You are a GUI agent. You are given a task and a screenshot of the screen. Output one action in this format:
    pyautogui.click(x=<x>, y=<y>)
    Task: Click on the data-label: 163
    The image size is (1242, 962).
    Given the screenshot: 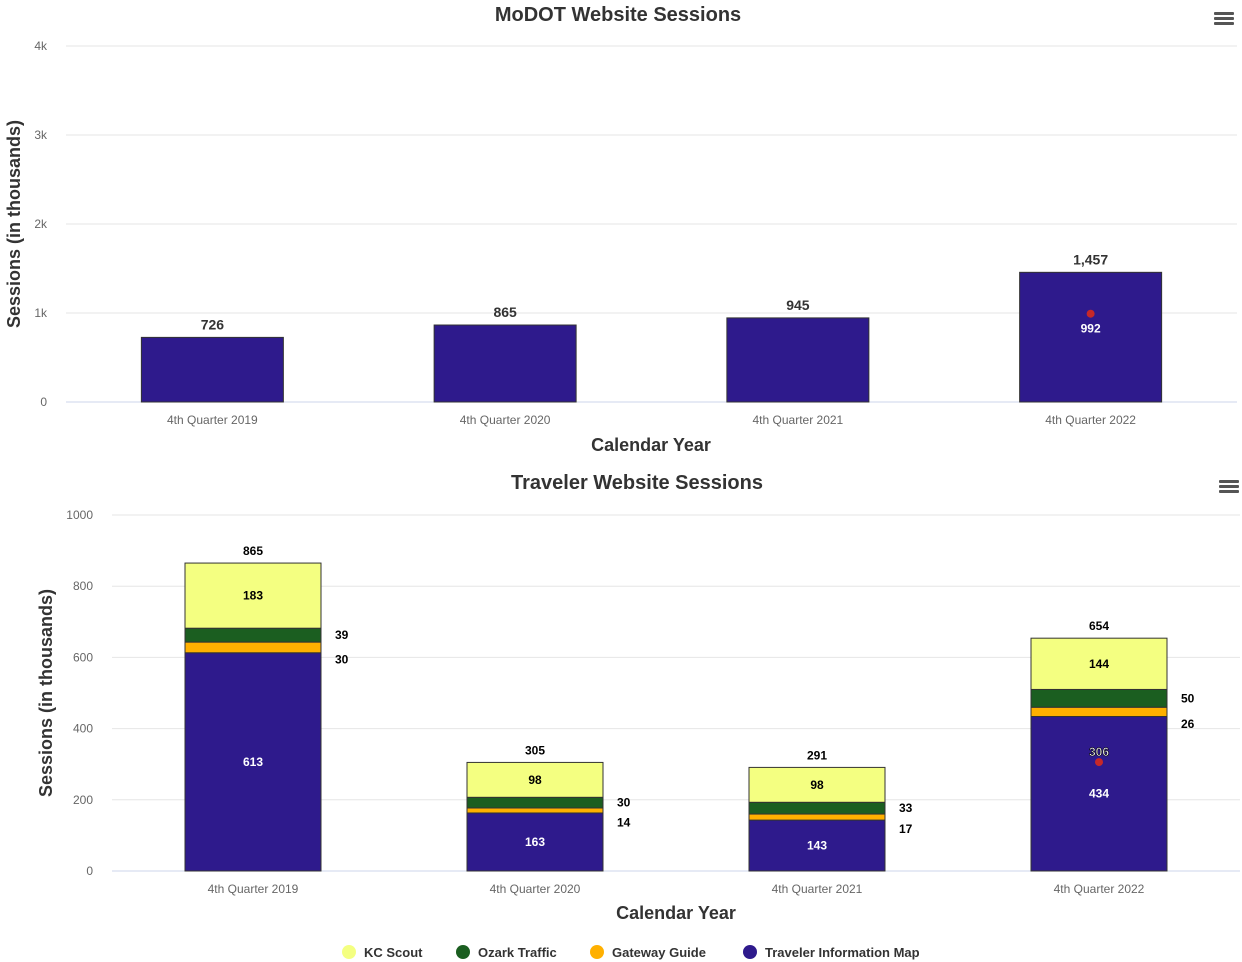 What is the action you would take?
    pyautogui.click(x=535, y=842)
    